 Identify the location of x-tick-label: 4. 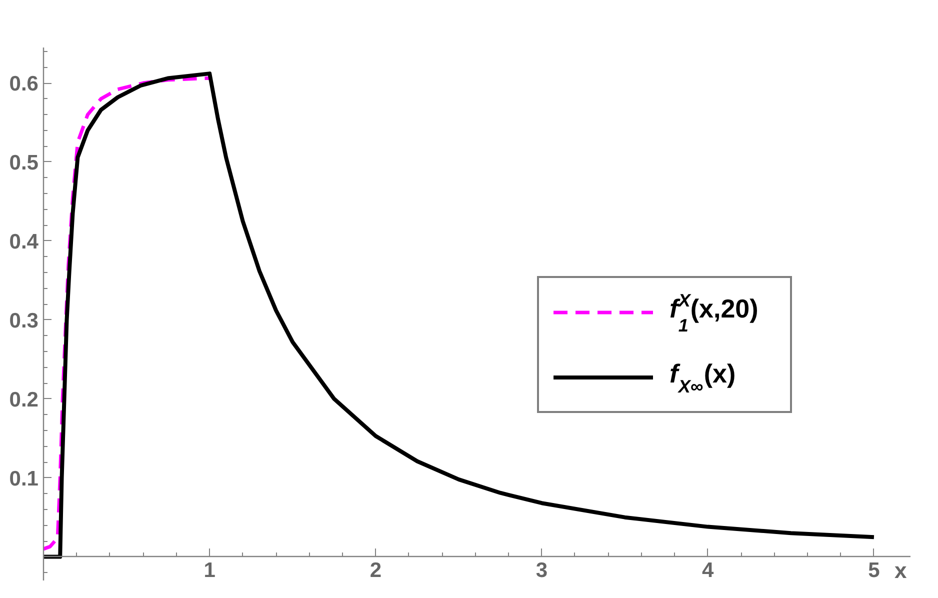
(708, 570).